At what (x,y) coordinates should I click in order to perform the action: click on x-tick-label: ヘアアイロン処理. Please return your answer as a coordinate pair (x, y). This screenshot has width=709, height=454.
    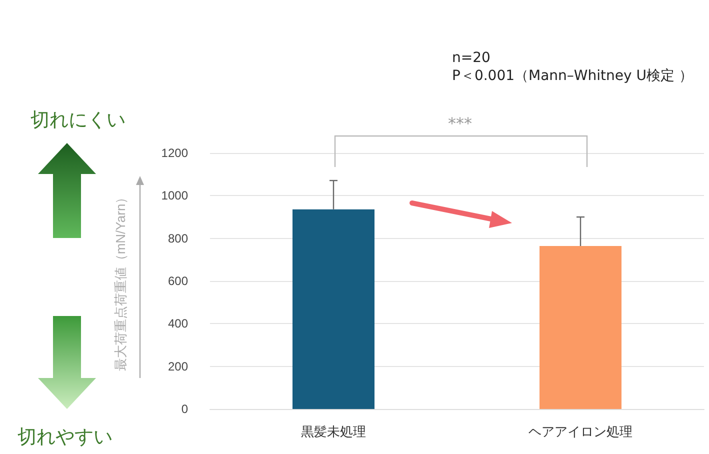
    Looking at the image, I should click on (580, 431).